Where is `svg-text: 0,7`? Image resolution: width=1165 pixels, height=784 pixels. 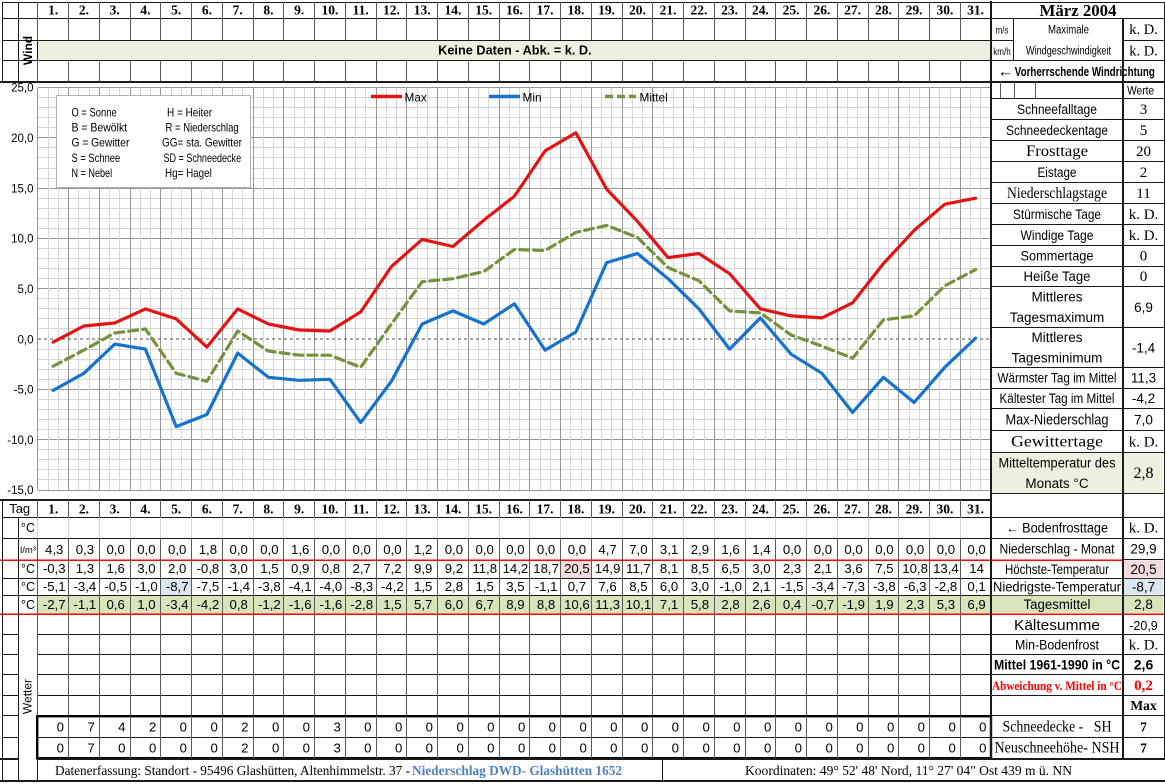
svg-text: 0,7 is located at coordinates (577, 586).